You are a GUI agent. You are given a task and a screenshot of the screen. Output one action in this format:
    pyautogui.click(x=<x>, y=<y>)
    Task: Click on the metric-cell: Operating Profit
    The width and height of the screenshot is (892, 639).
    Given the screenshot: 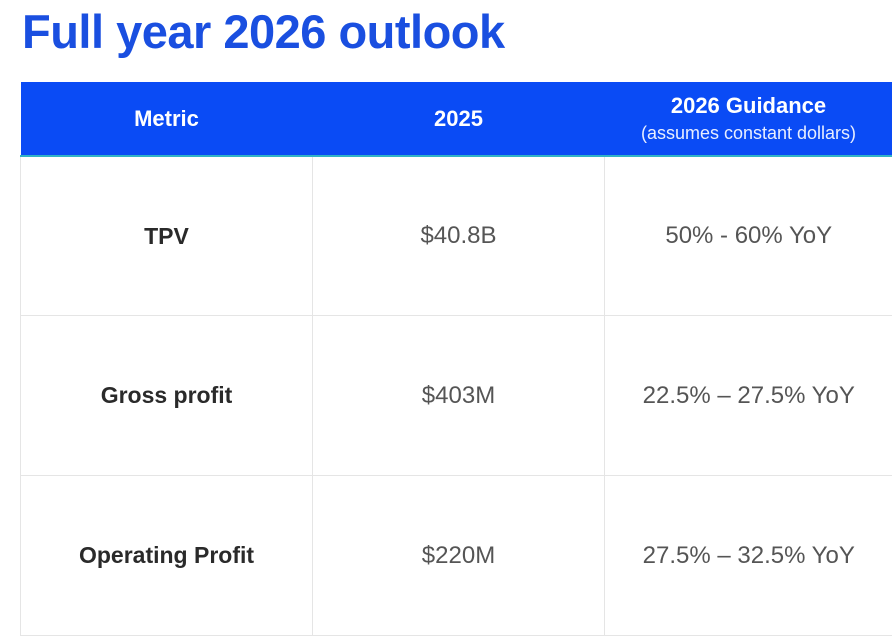 What is the action you would take?
    pyautogui.click(x=166, y=555)
    